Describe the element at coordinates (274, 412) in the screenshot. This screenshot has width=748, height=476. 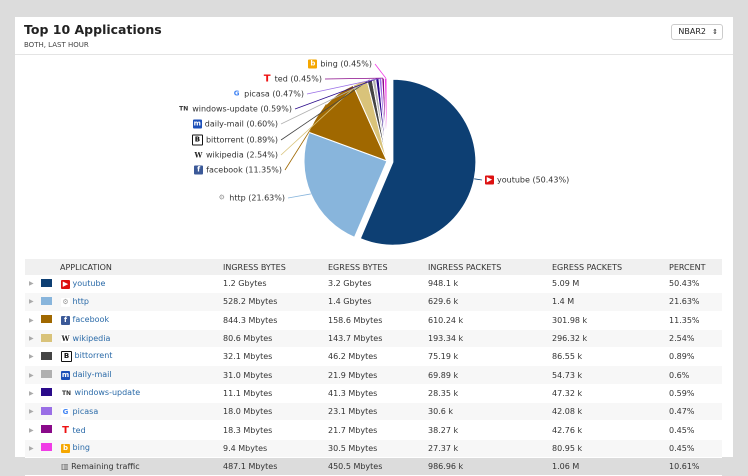
I see `cell-ingress_bytes: 18.0 Mbytes` at that location.